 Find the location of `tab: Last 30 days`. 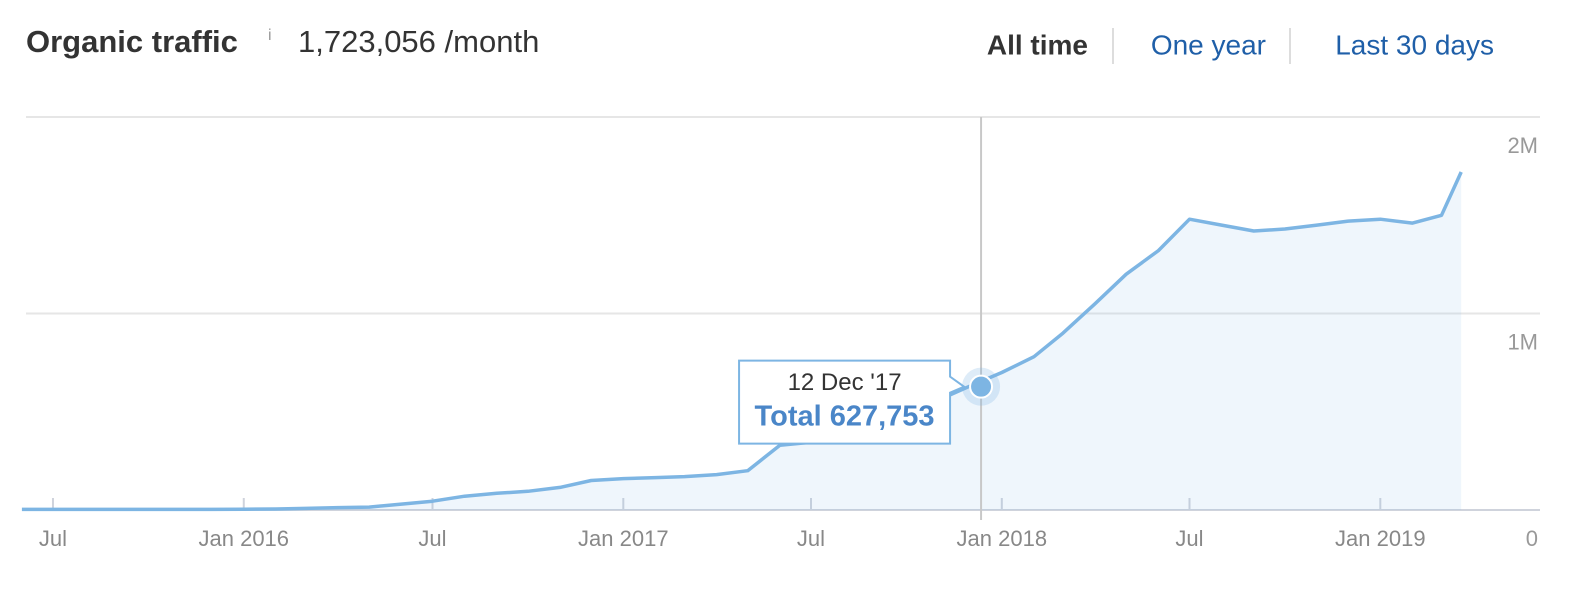

tab: Last 30 days is located at coordinates (1414, 44).